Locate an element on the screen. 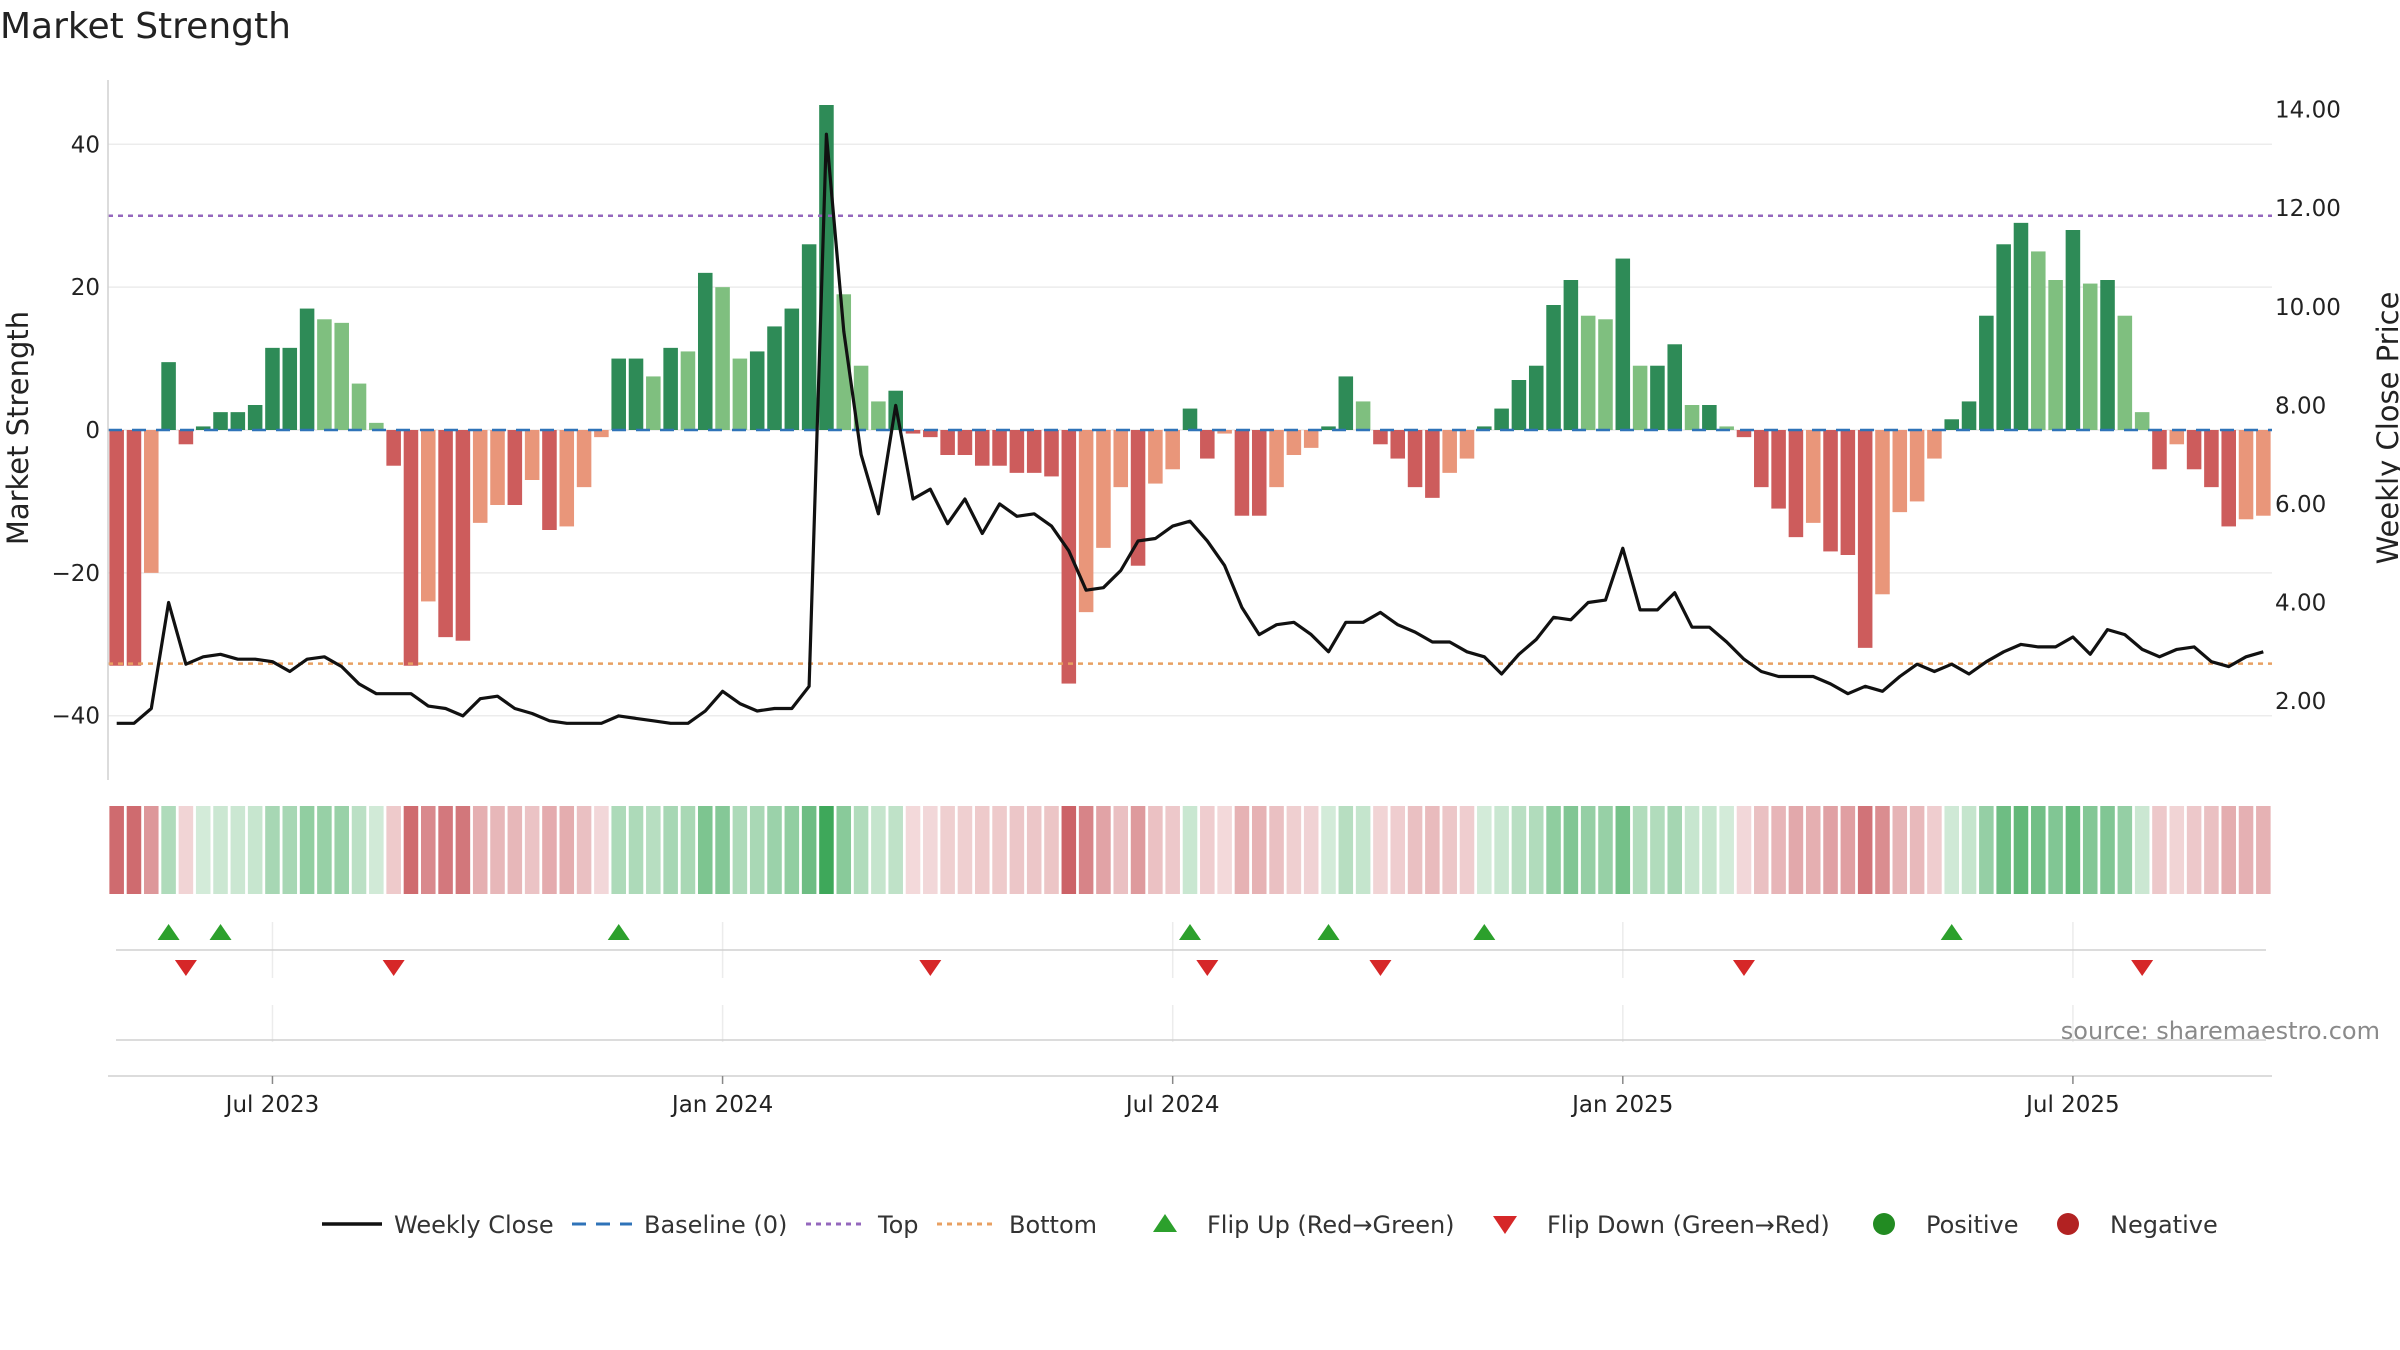  legend-item: Weekly Close is located at coordinates (438, 1225).